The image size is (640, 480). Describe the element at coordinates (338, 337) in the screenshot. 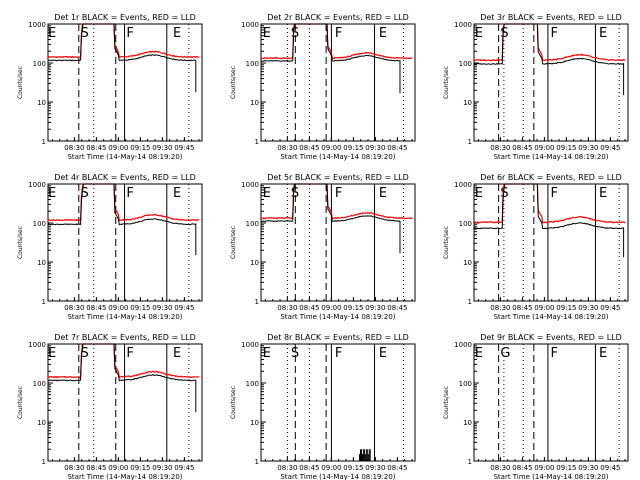

I see `plot-title: Det 8r BLACK = Events, RED = LLD` at that location.